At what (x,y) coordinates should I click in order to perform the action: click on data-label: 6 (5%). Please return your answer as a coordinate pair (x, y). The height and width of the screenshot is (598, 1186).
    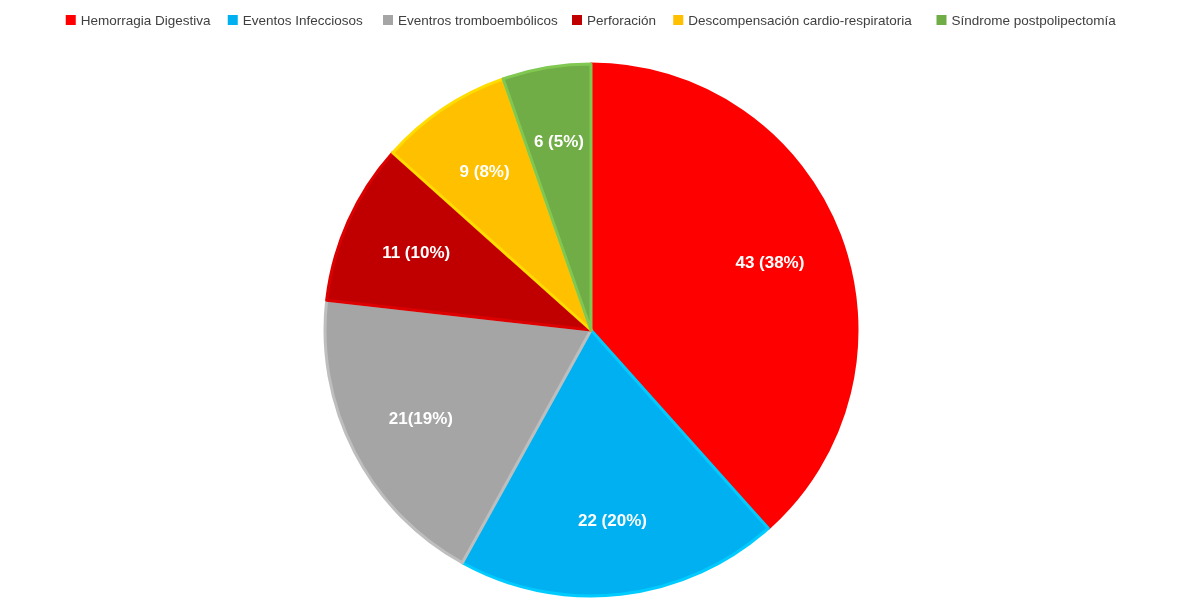
    Looking at the image, I should click on (558, 142).